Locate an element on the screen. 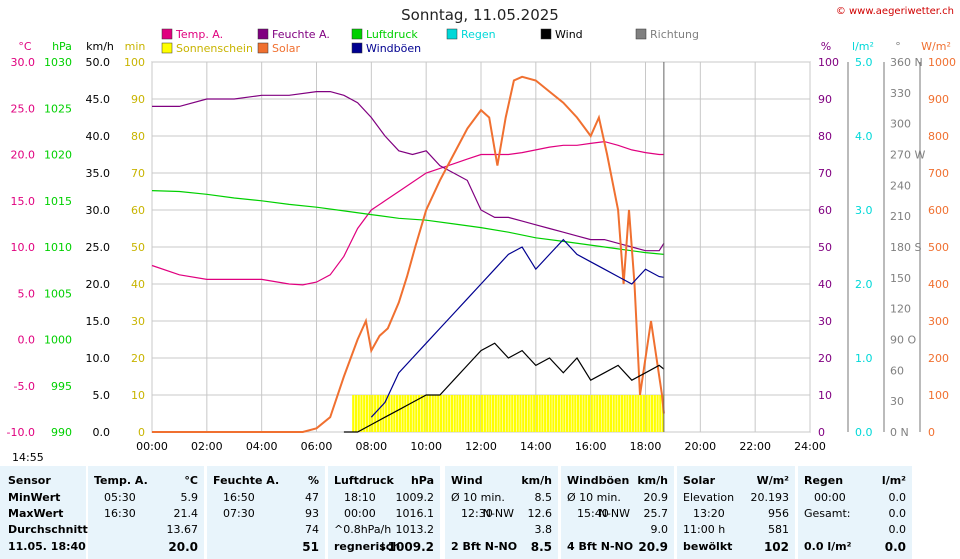 This screenshot has height=559, width=960. pressure-tick-label: 1010 is located at coordinates (58, 247).